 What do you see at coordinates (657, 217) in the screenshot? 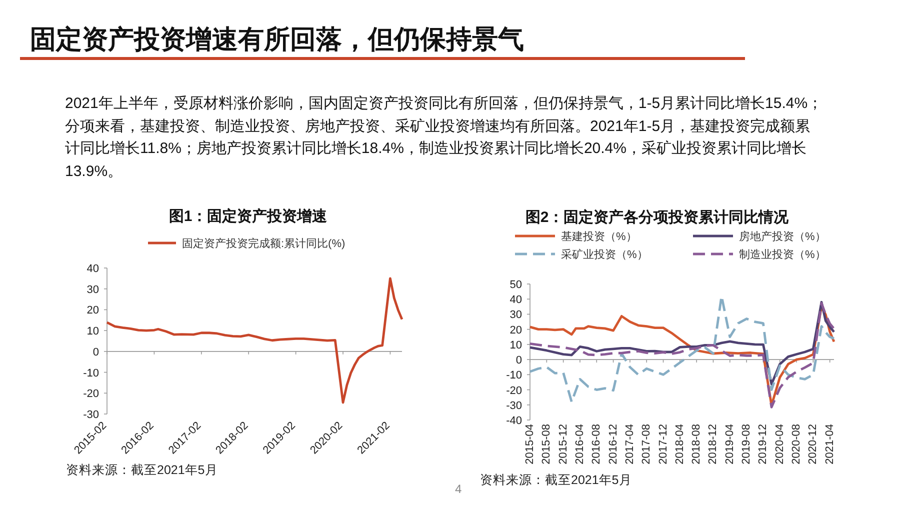
I see `chart-title: 图2：固定资产各分项投资累计同比情况` at bounding box center [657, 217].